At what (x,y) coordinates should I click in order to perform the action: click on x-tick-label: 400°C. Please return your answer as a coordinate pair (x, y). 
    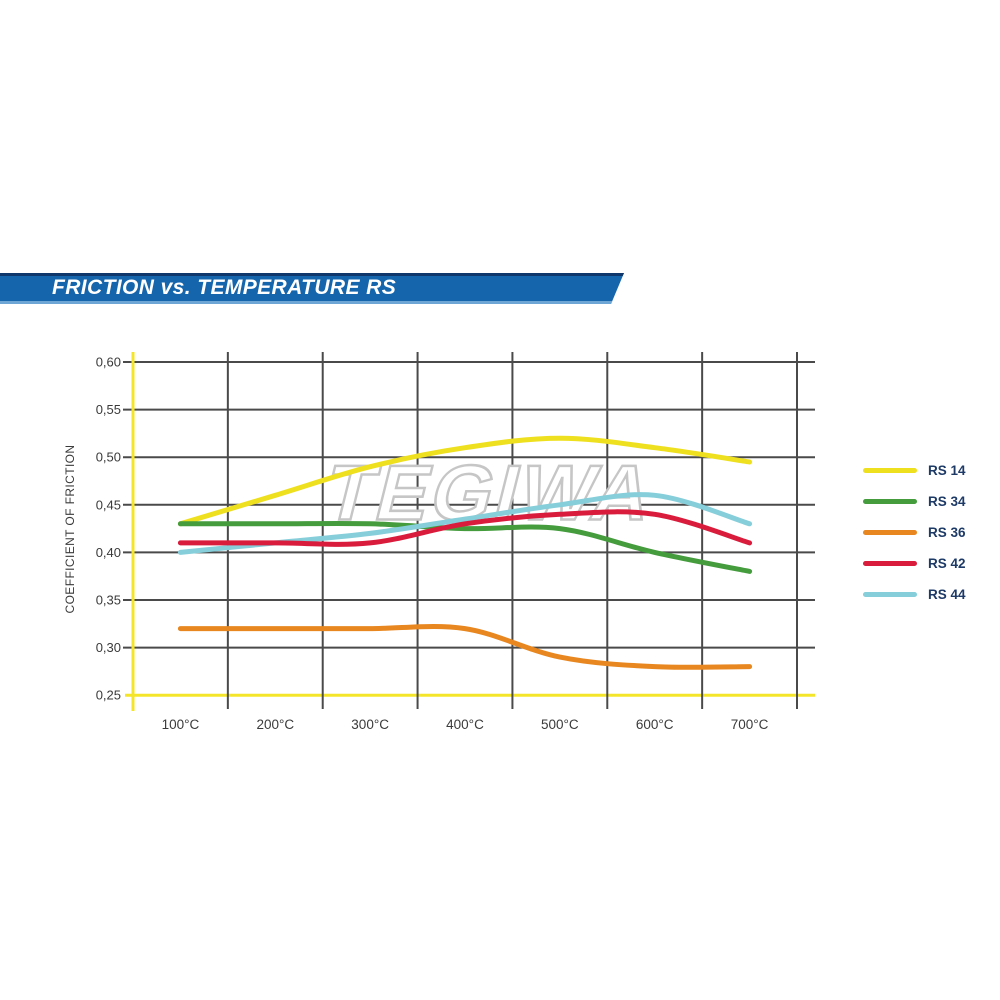
    Looking at the image, I should click on (465, 724).